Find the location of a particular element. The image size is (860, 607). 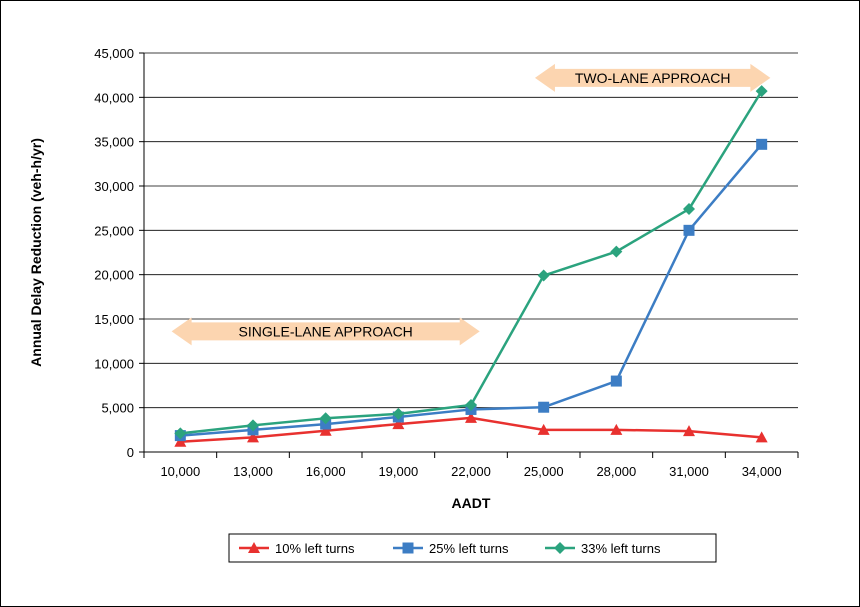

y-tick-label-1: 5,000 is located at coordinates (117, 408).